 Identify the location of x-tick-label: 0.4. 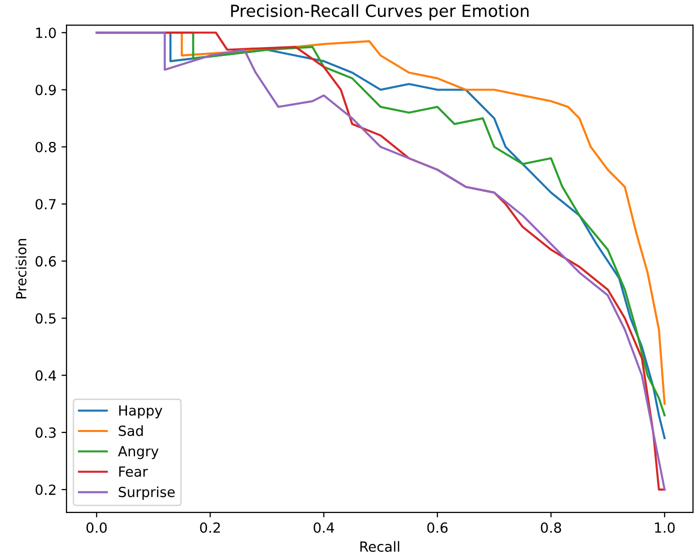
(324, 527).